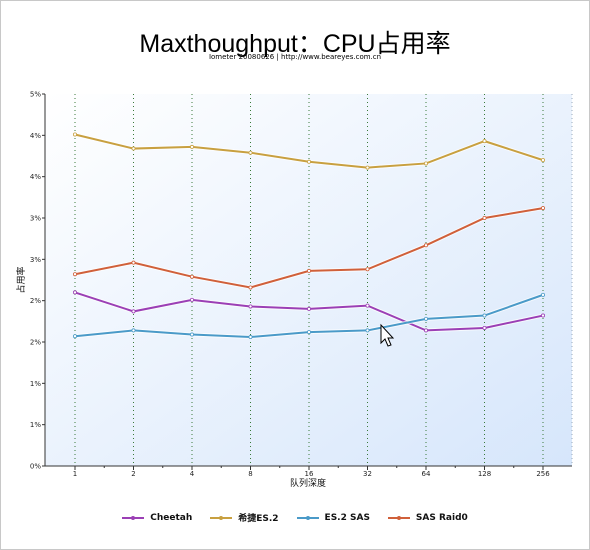 Image resolution: width=590 pixels, height=550 pixels. Describe the element at coordinates (192, 474) in the screenshot. I see `x-tick-label: 4` at that location.